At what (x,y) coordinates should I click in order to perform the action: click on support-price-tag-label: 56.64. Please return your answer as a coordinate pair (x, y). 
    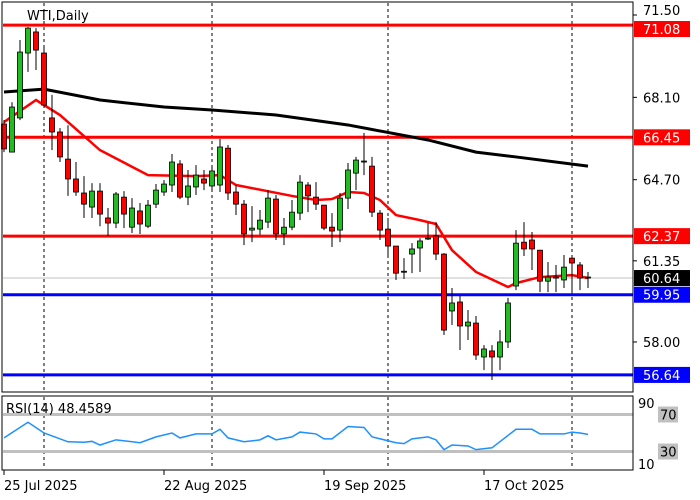
    Looking at the image, I should click on (661, 376).